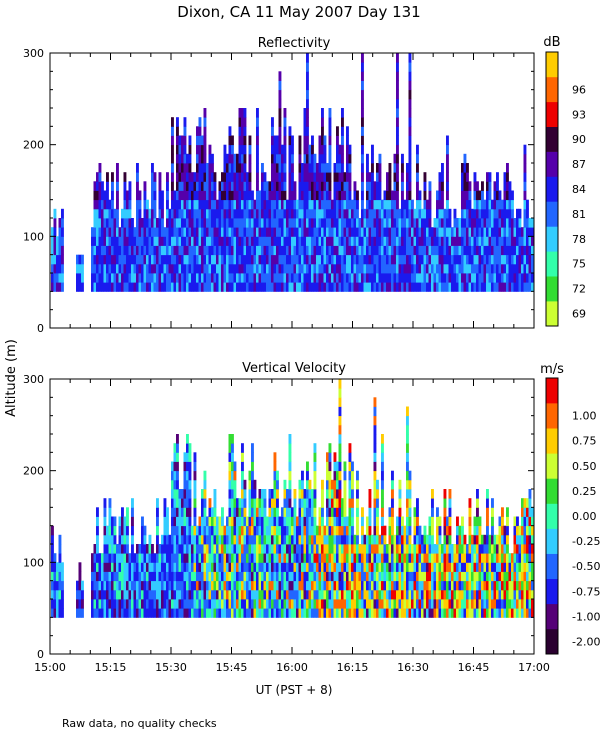 The height and width of the screenshot is (750, 600). I want to click on colorbar-swatch, so click(552, 189).